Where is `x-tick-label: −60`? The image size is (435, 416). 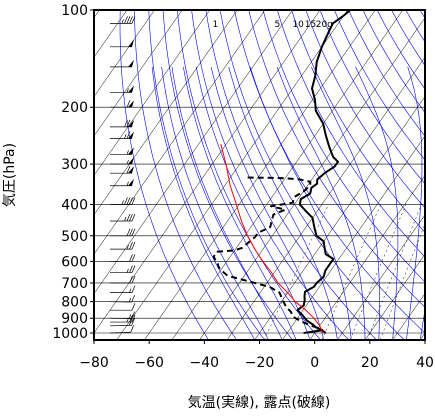 x-tick-label: −60 is located at coordinates (149, 363).